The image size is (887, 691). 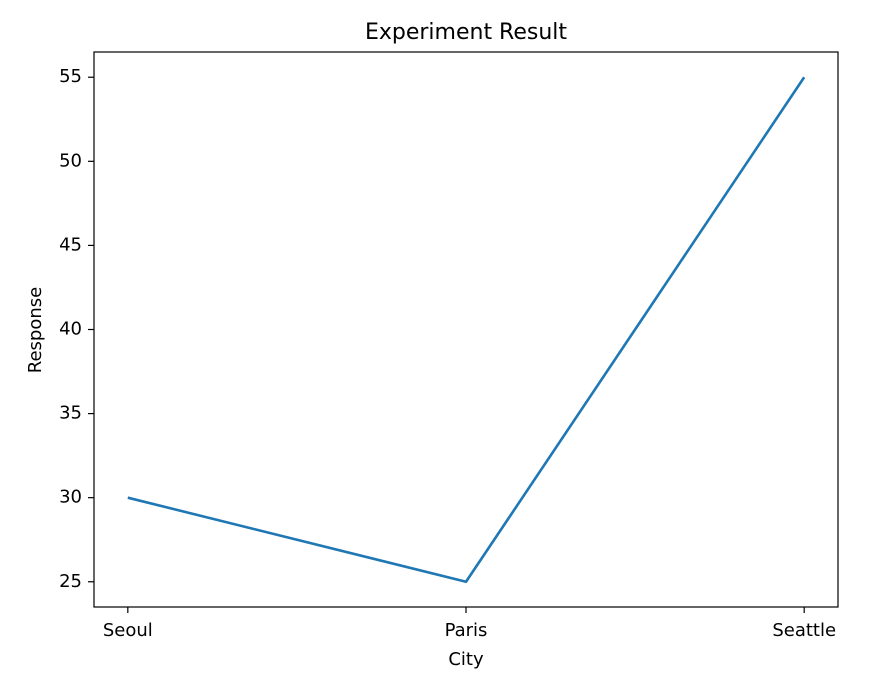 What do you see at coordinates (70, 76) in the screenshot?
I see `y-tick-label: 55` at bounding box center [70, 76].